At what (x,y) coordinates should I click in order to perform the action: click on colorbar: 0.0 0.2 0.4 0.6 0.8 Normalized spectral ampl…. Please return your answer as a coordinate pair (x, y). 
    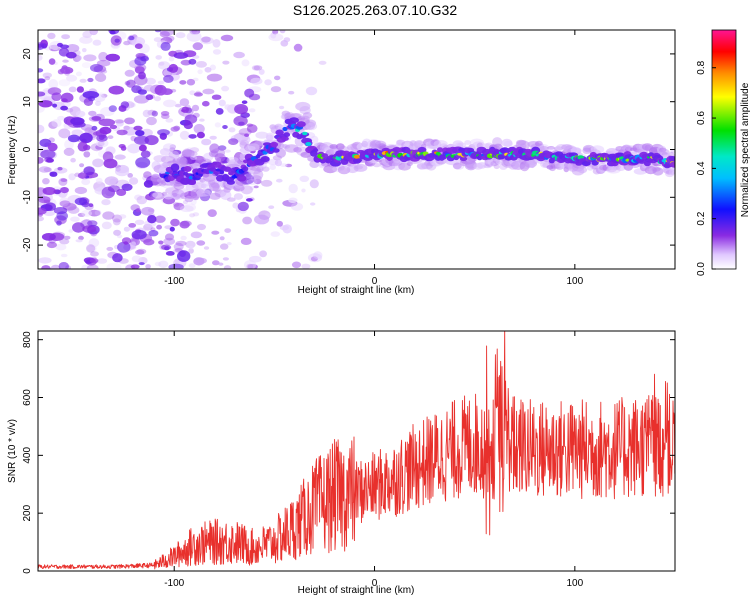
    Looking at the image, I should click on (723, 152).